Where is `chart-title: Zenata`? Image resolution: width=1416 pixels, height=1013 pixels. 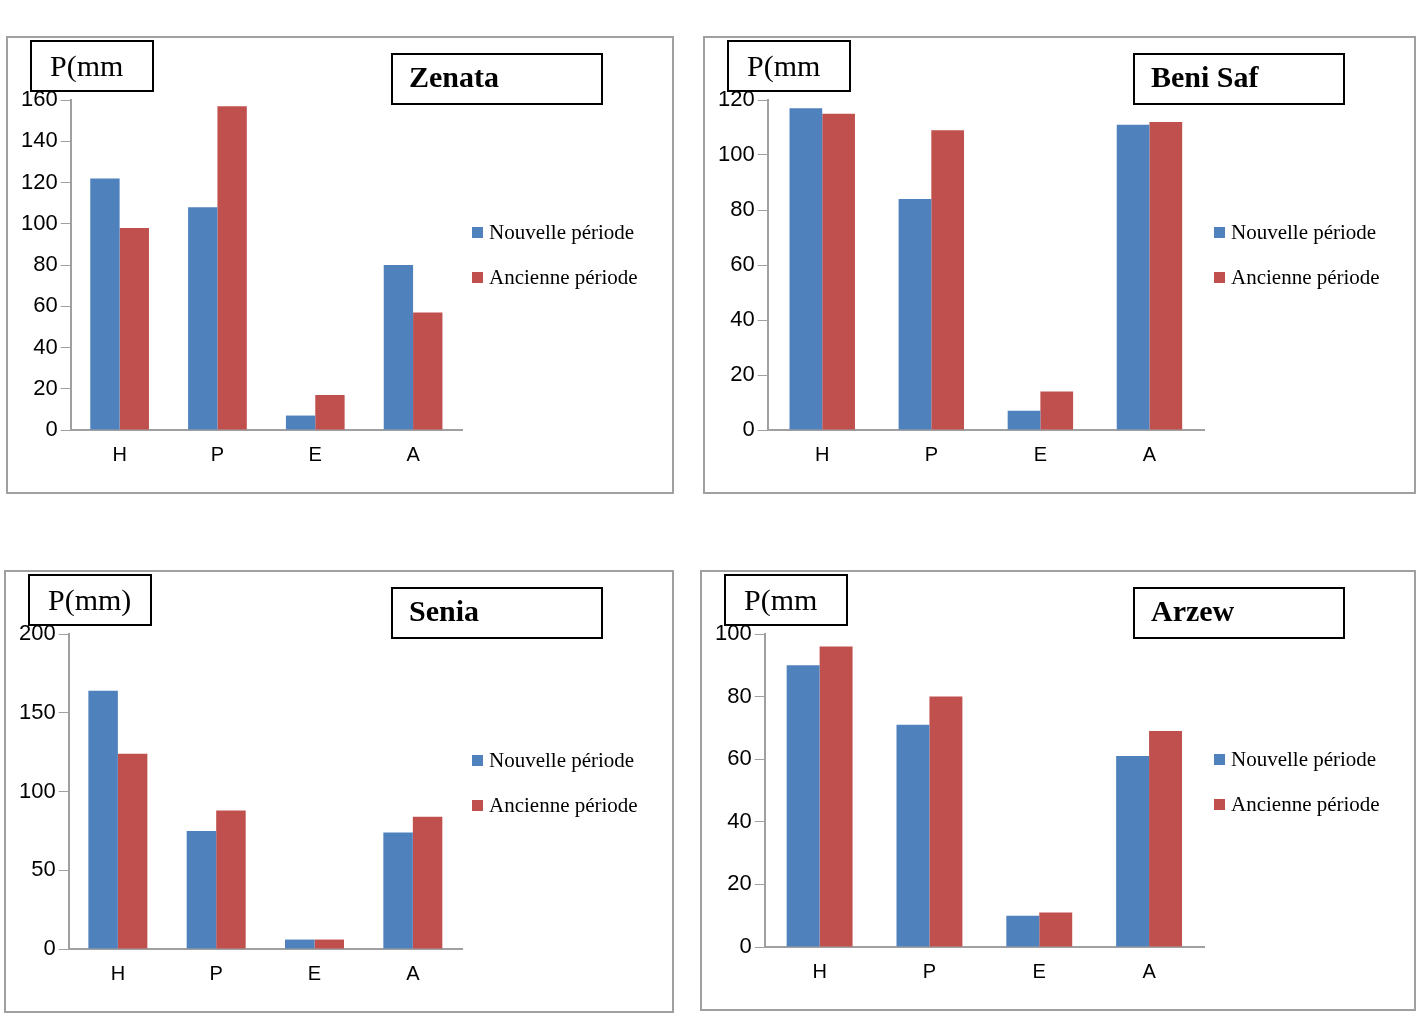
chart-title: Zenata is located at coordinates (454, 76).